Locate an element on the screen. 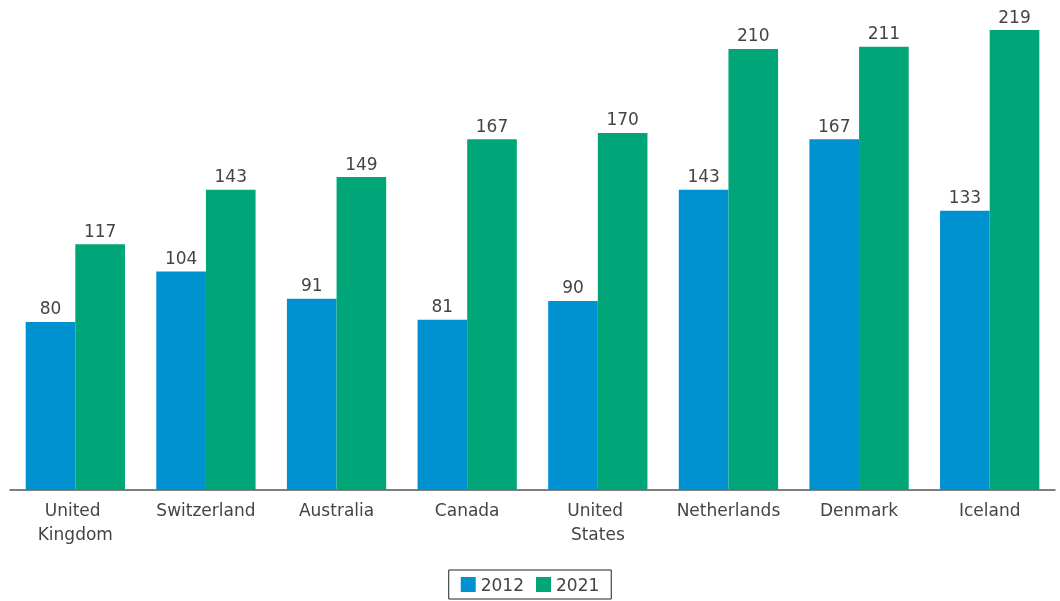  data-label: 81 is located at coordinates (442, 306).